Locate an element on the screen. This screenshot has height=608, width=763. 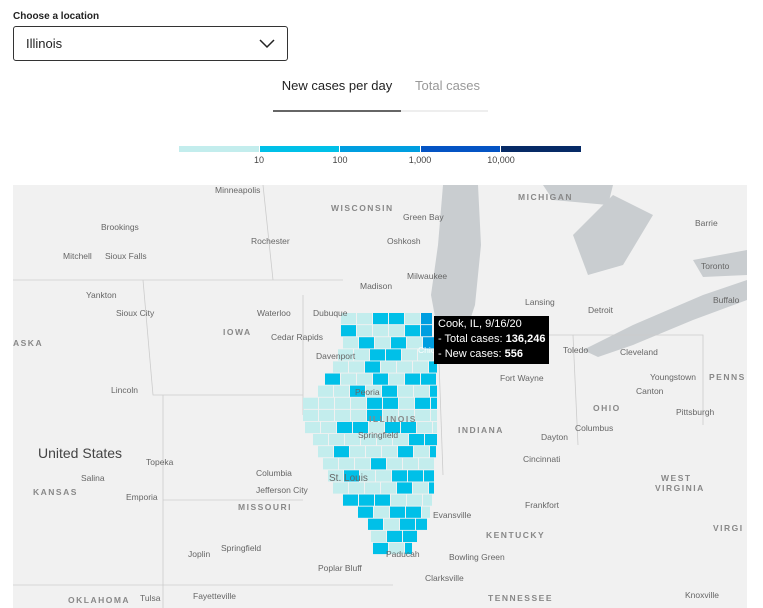
tab-total-cases: Total cases is located at coordinates (448, 85).